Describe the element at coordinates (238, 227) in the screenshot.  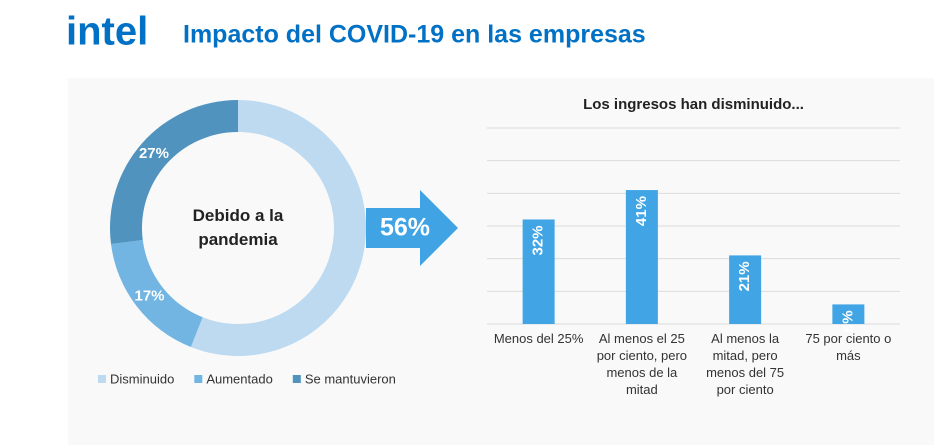
I see `center-label: Debido a la pandemia` at that location.